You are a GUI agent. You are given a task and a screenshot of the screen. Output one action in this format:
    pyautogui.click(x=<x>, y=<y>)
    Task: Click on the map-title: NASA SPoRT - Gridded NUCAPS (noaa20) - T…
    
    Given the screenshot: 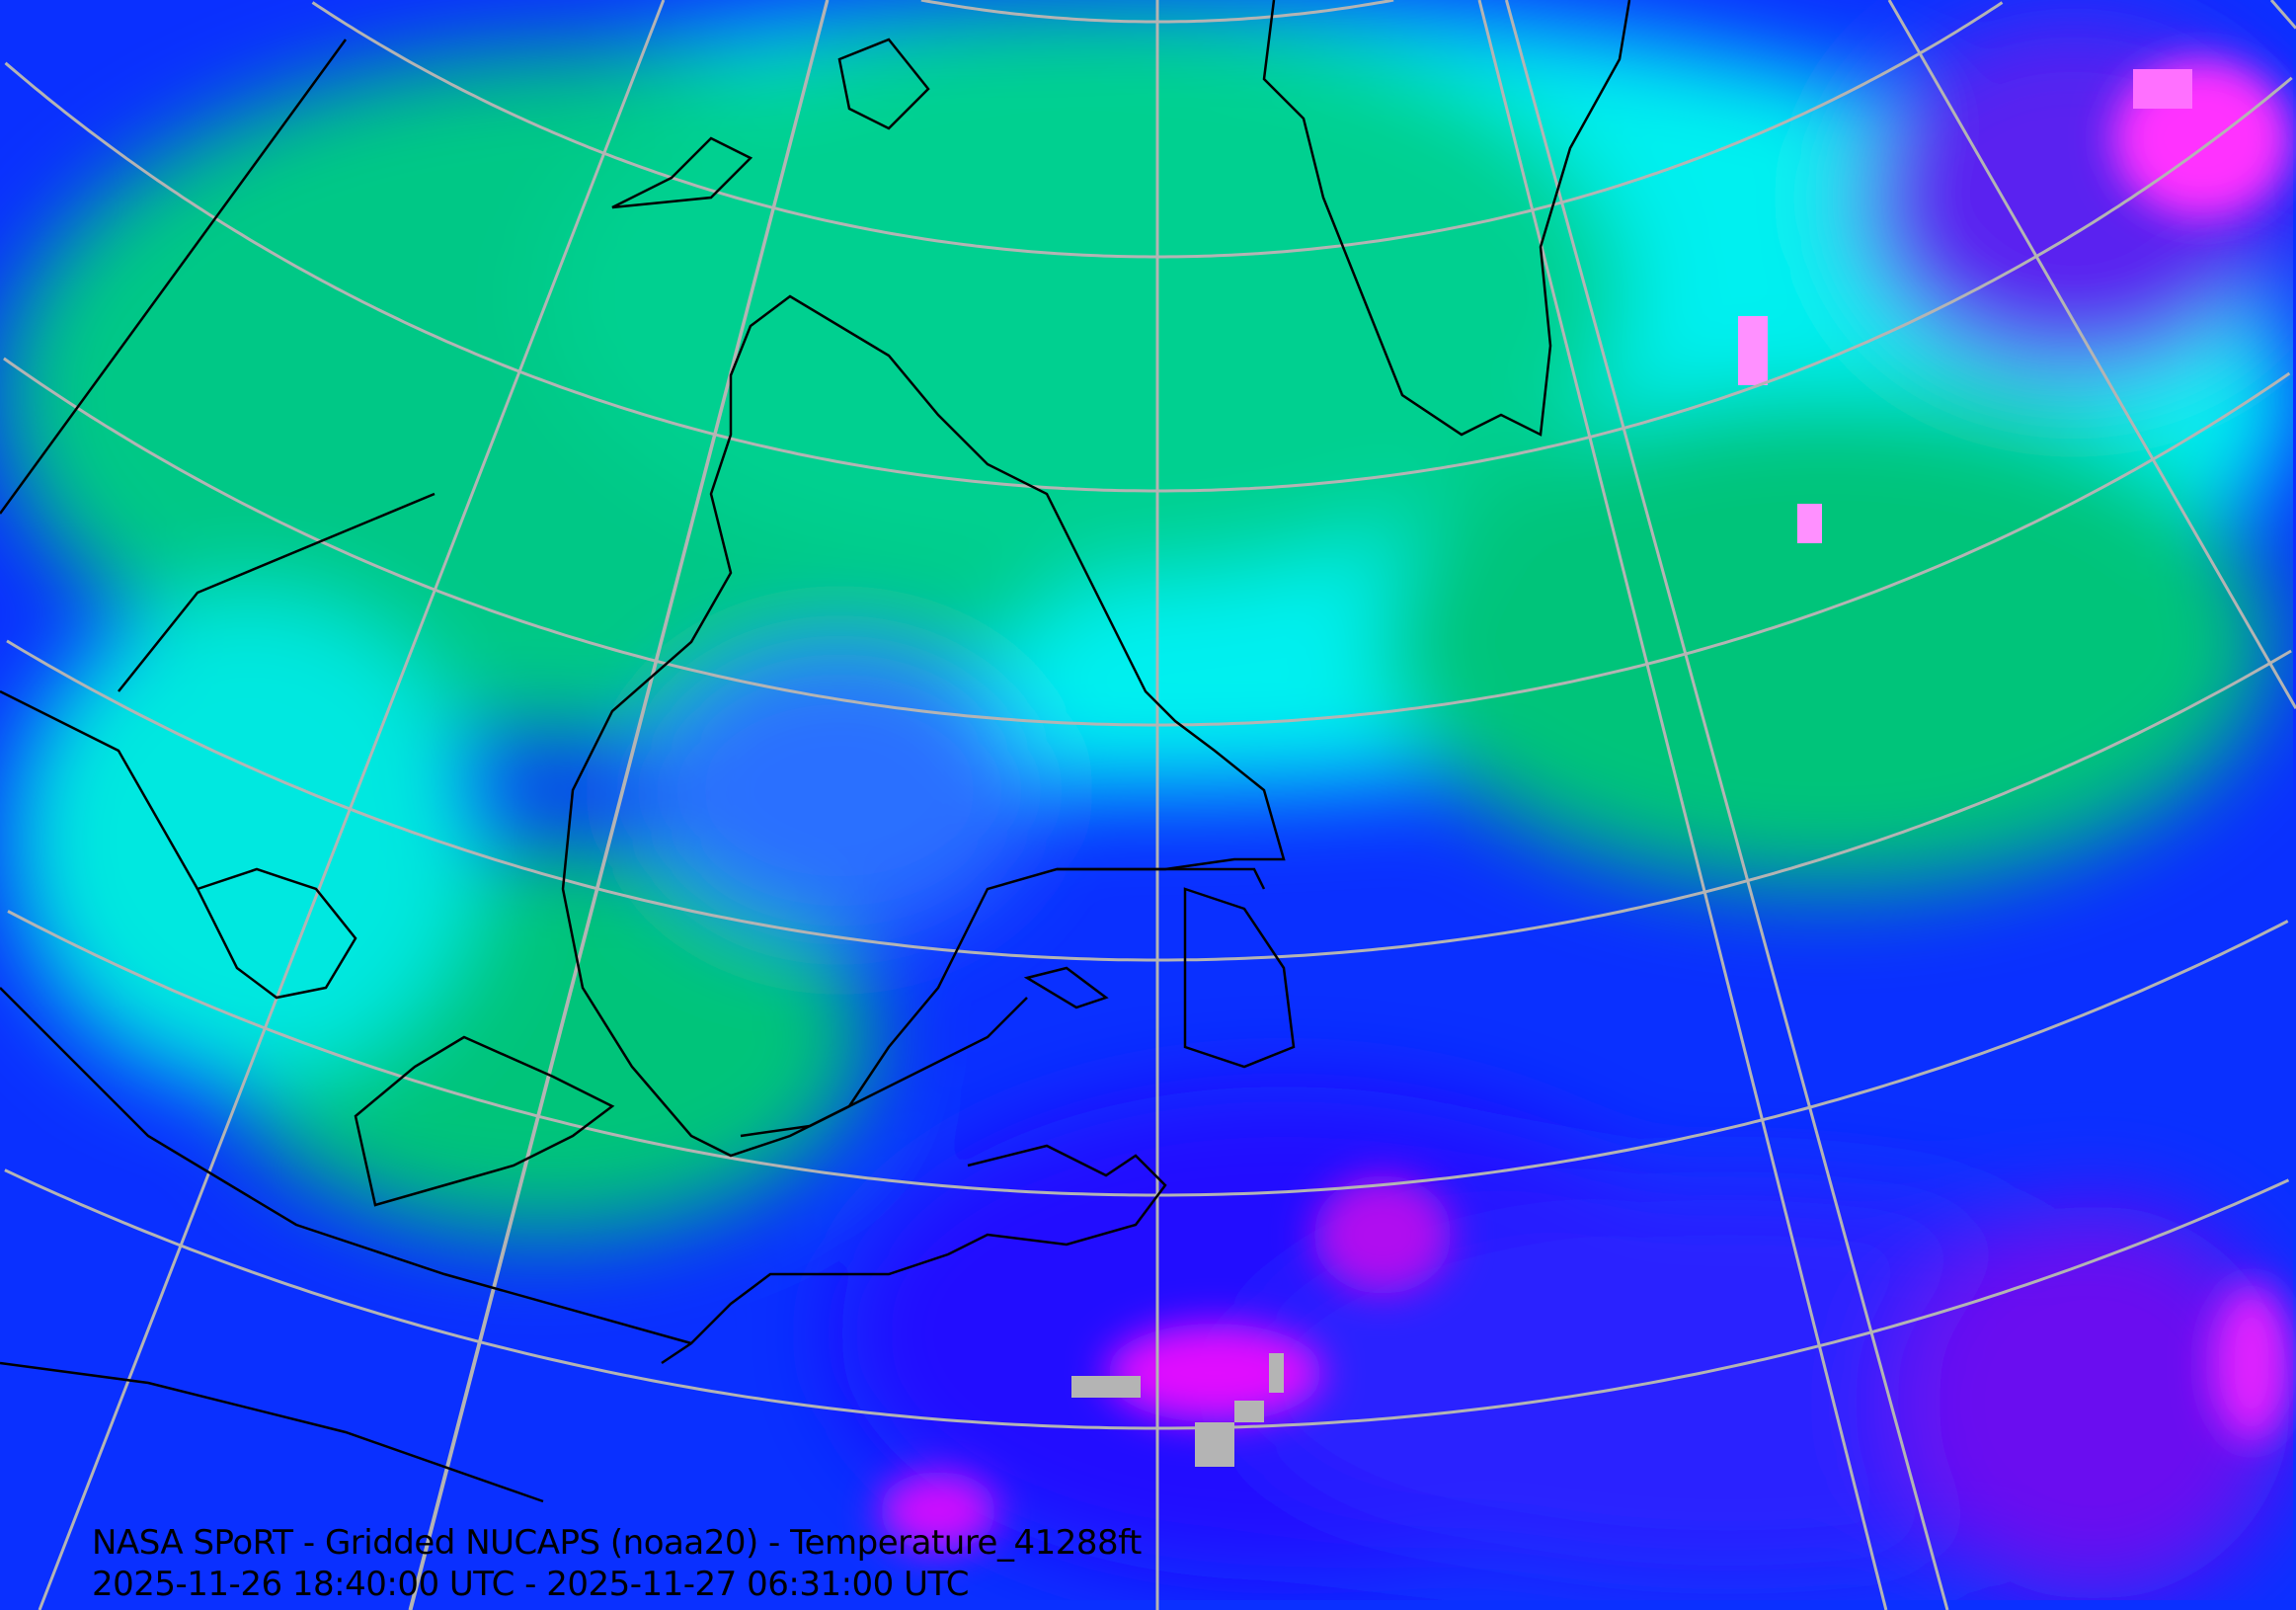 What is the action you would take?
    pyautogui.click(x=617, y=1543)
    